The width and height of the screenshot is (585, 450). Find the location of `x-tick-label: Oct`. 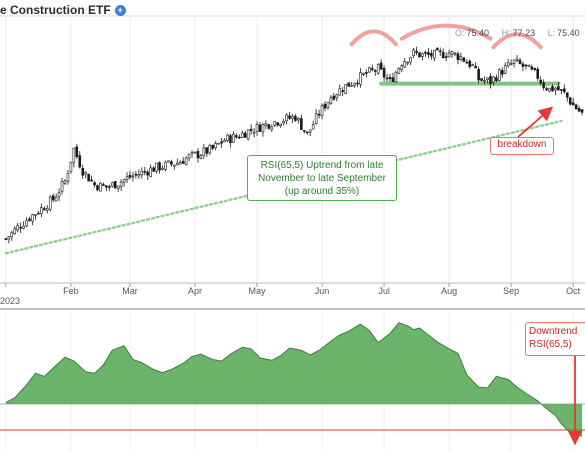

x-tick-label: Oct is located at coordinates (573, 291).